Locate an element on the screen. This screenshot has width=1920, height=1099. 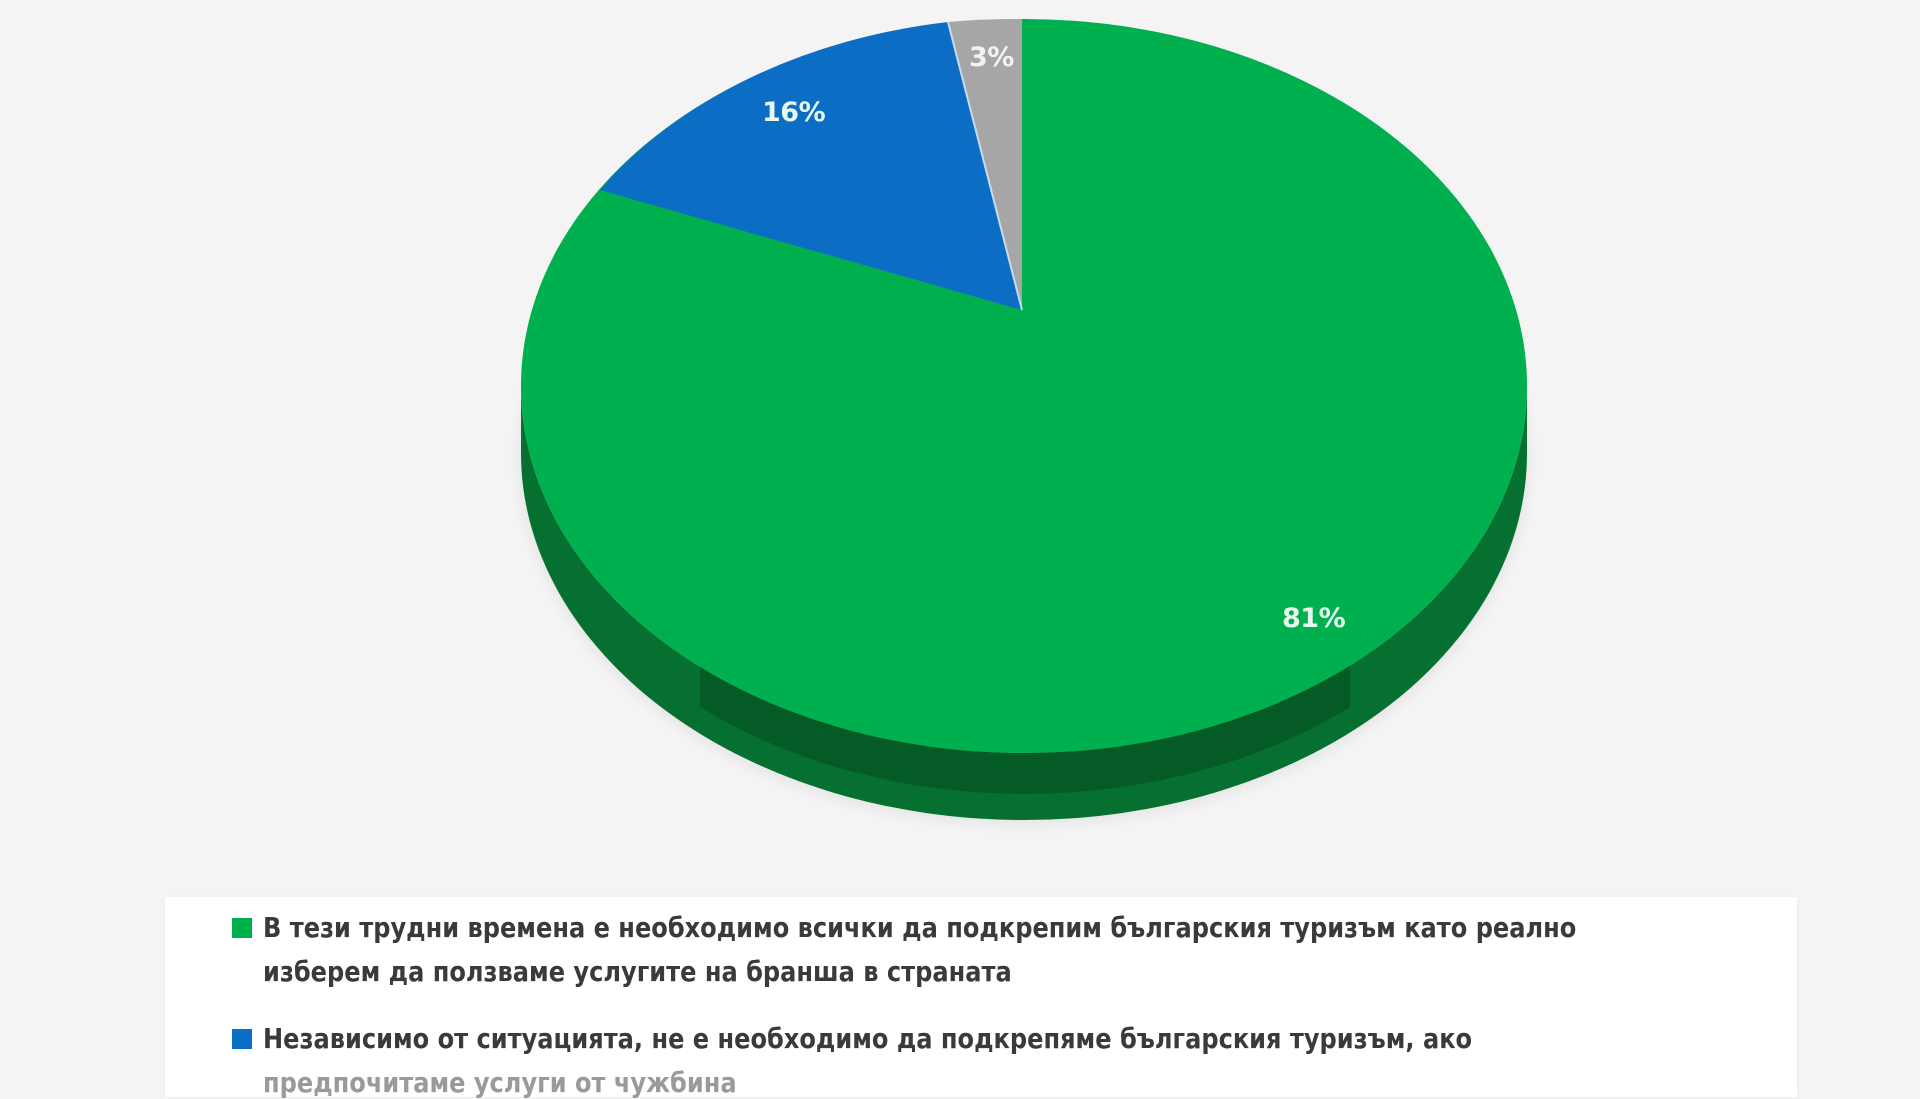
pie-side-green-dark is located at coordinates (1025, 717).